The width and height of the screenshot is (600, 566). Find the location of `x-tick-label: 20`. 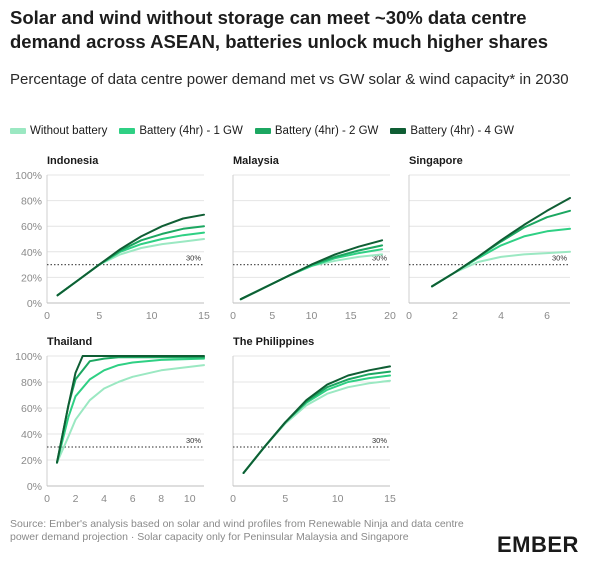

x-tick-label: 20 is located at coordinates (390, 316).